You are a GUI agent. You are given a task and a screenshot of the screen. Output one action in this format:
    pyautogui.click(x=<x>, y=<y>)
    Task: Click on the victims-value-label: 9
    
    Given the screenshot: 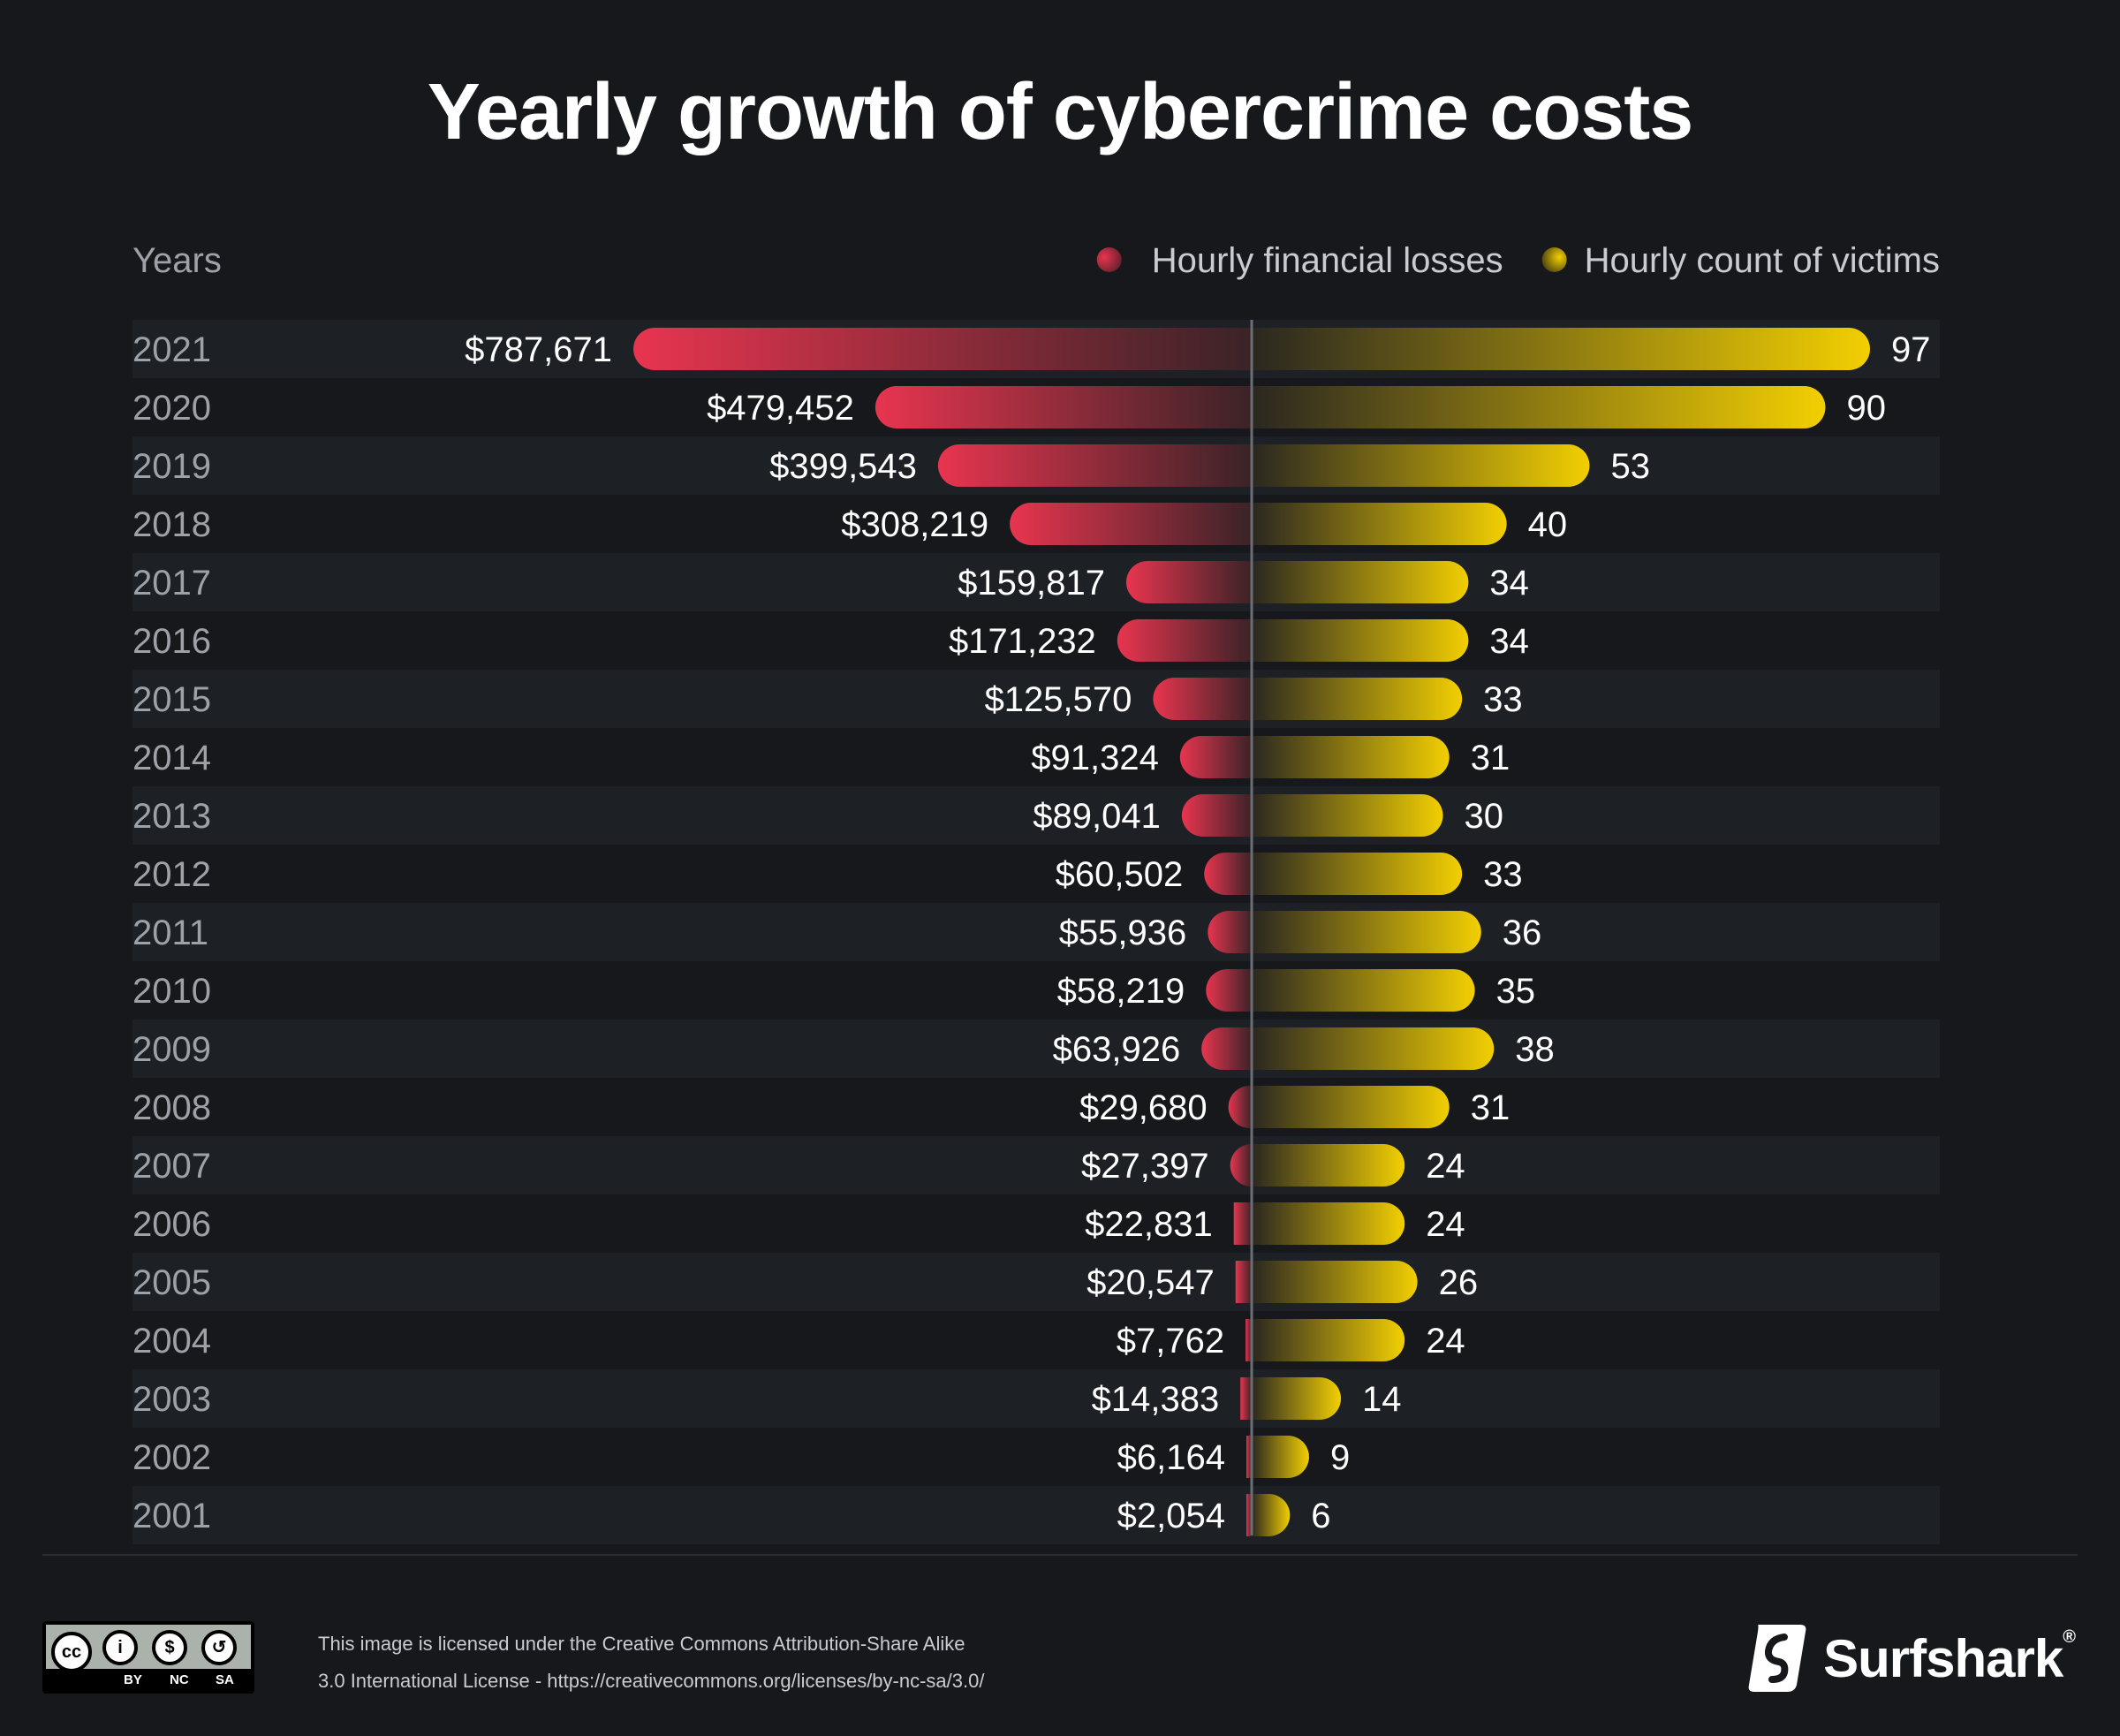 What is the action you would take?
    pyautogui.click(x=1340, y=1457)
    